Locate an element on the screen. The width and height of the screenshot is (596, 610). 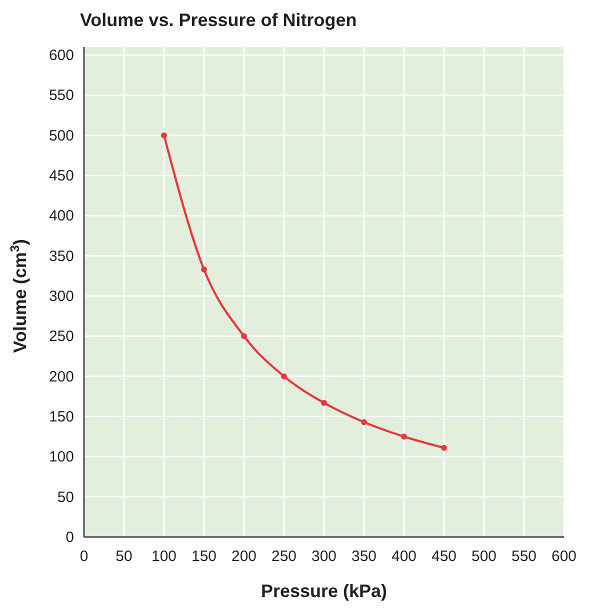
y-tick-label: 200 is located at coordinates (61, 377).